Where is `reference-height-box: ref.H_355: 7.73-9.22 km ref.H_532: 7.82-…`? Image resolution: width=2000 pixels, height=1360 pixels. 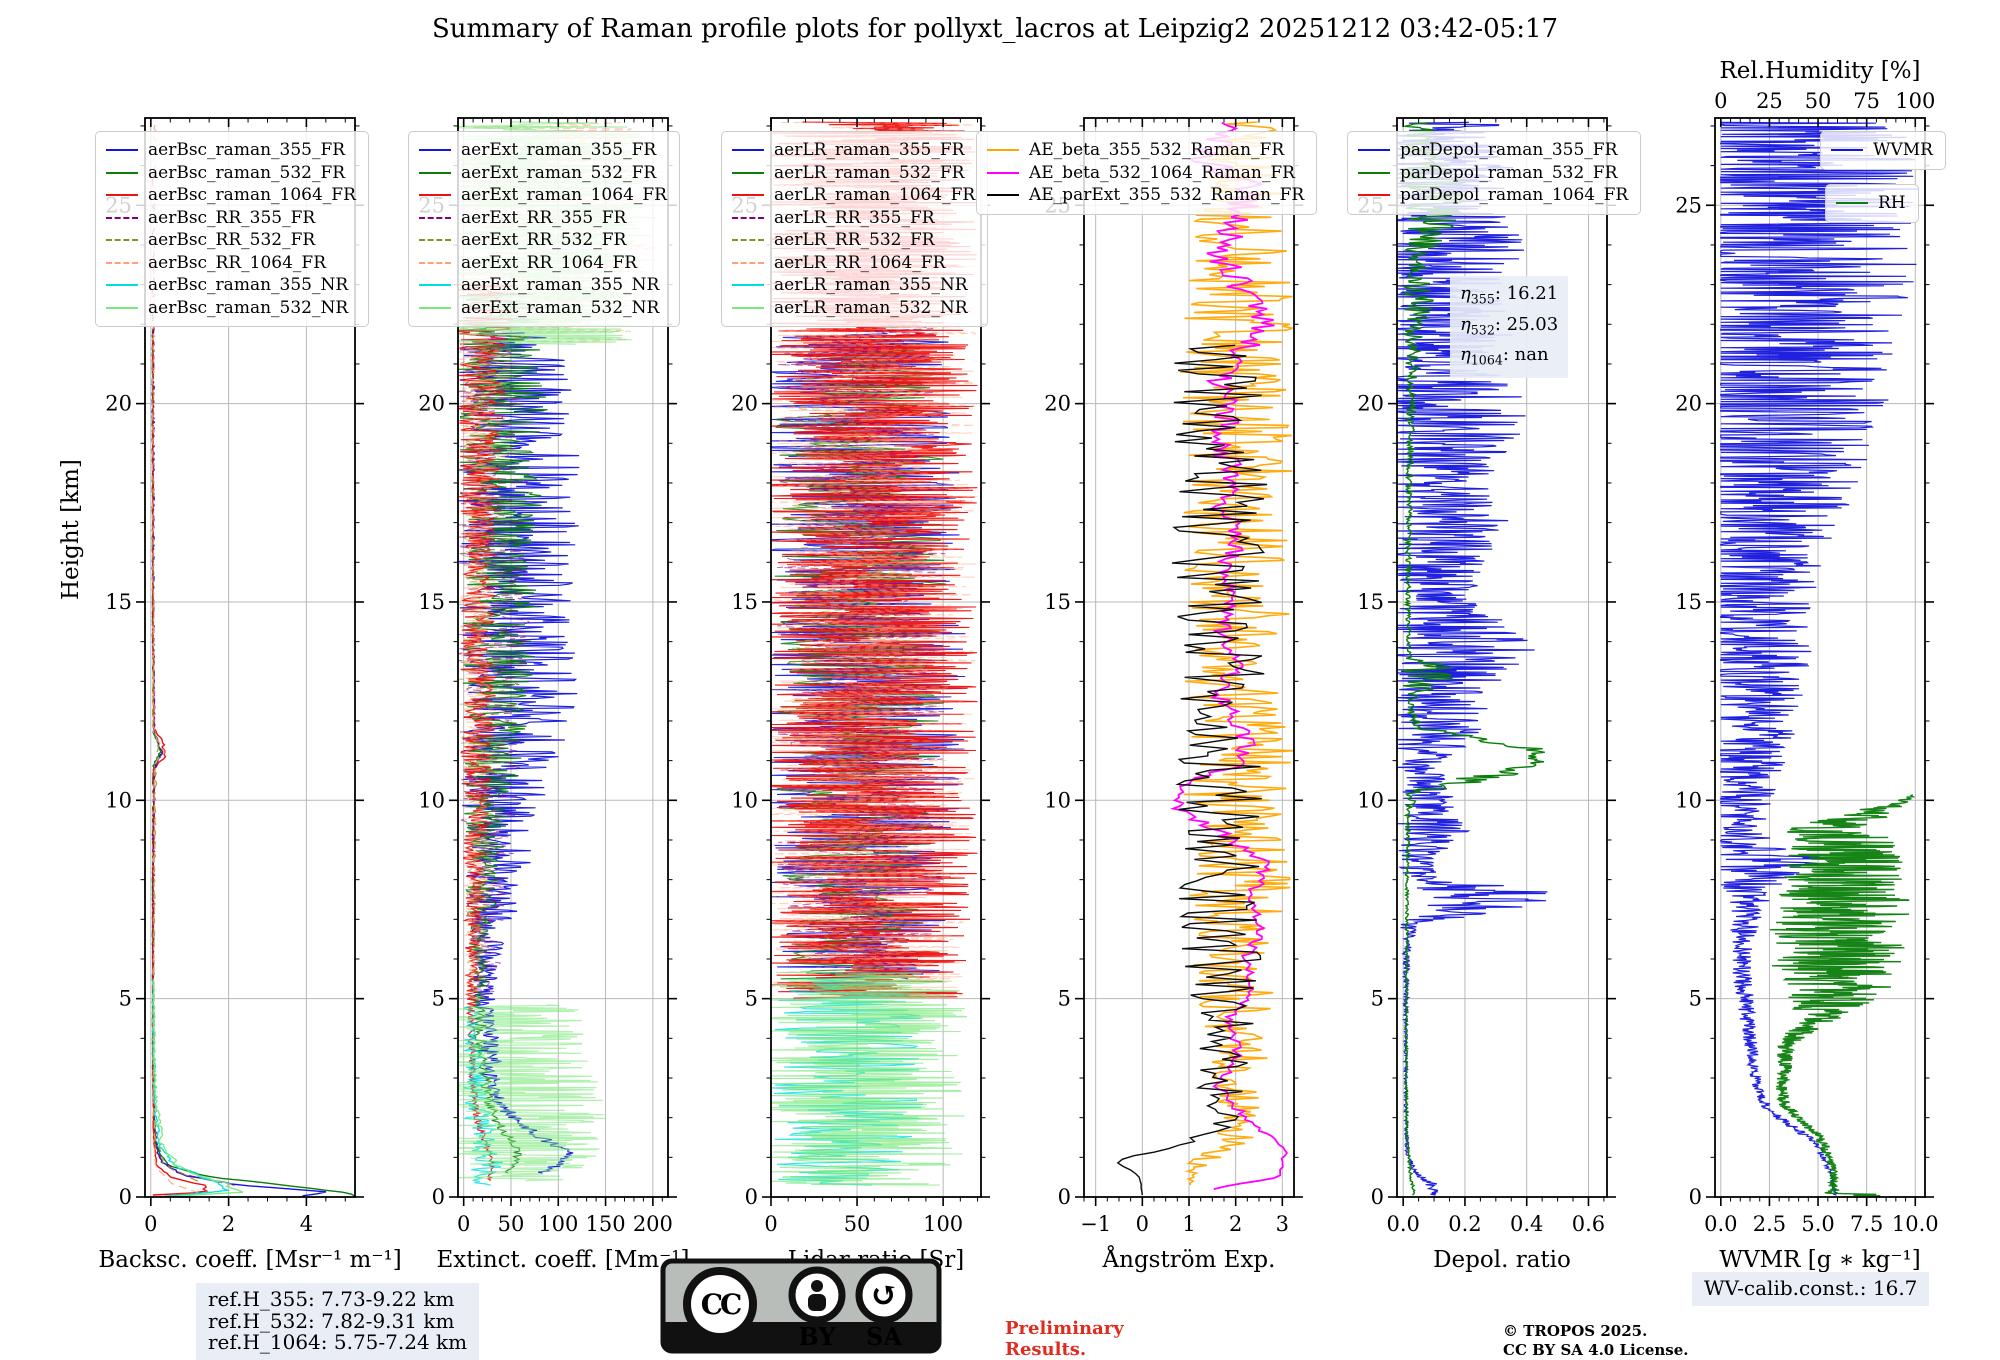 reference-height-box: ref.H_355: 7.73-9.22 km ref.H_532: 7.82-… is located at coordinates (338, 1321).